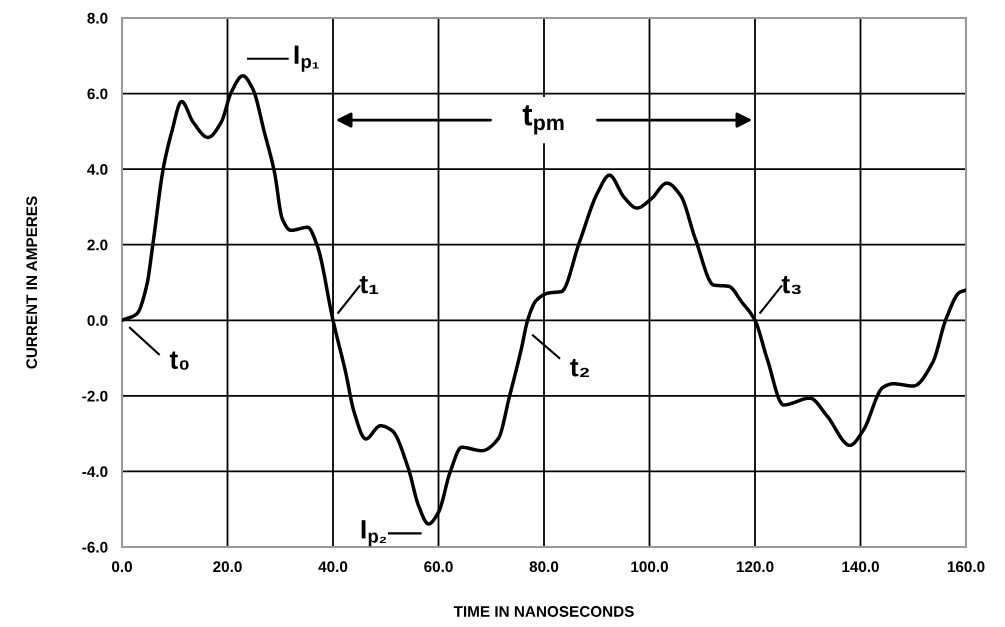 The height and width of the screenshot is (627, 1005). I want to click on x-tick-label: 100.0, so click(649, 567).